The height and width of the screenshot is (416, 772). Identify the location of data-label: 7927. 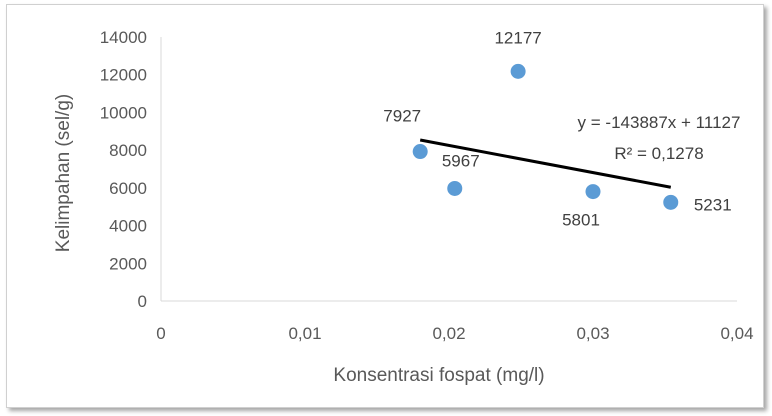
(402, 116).